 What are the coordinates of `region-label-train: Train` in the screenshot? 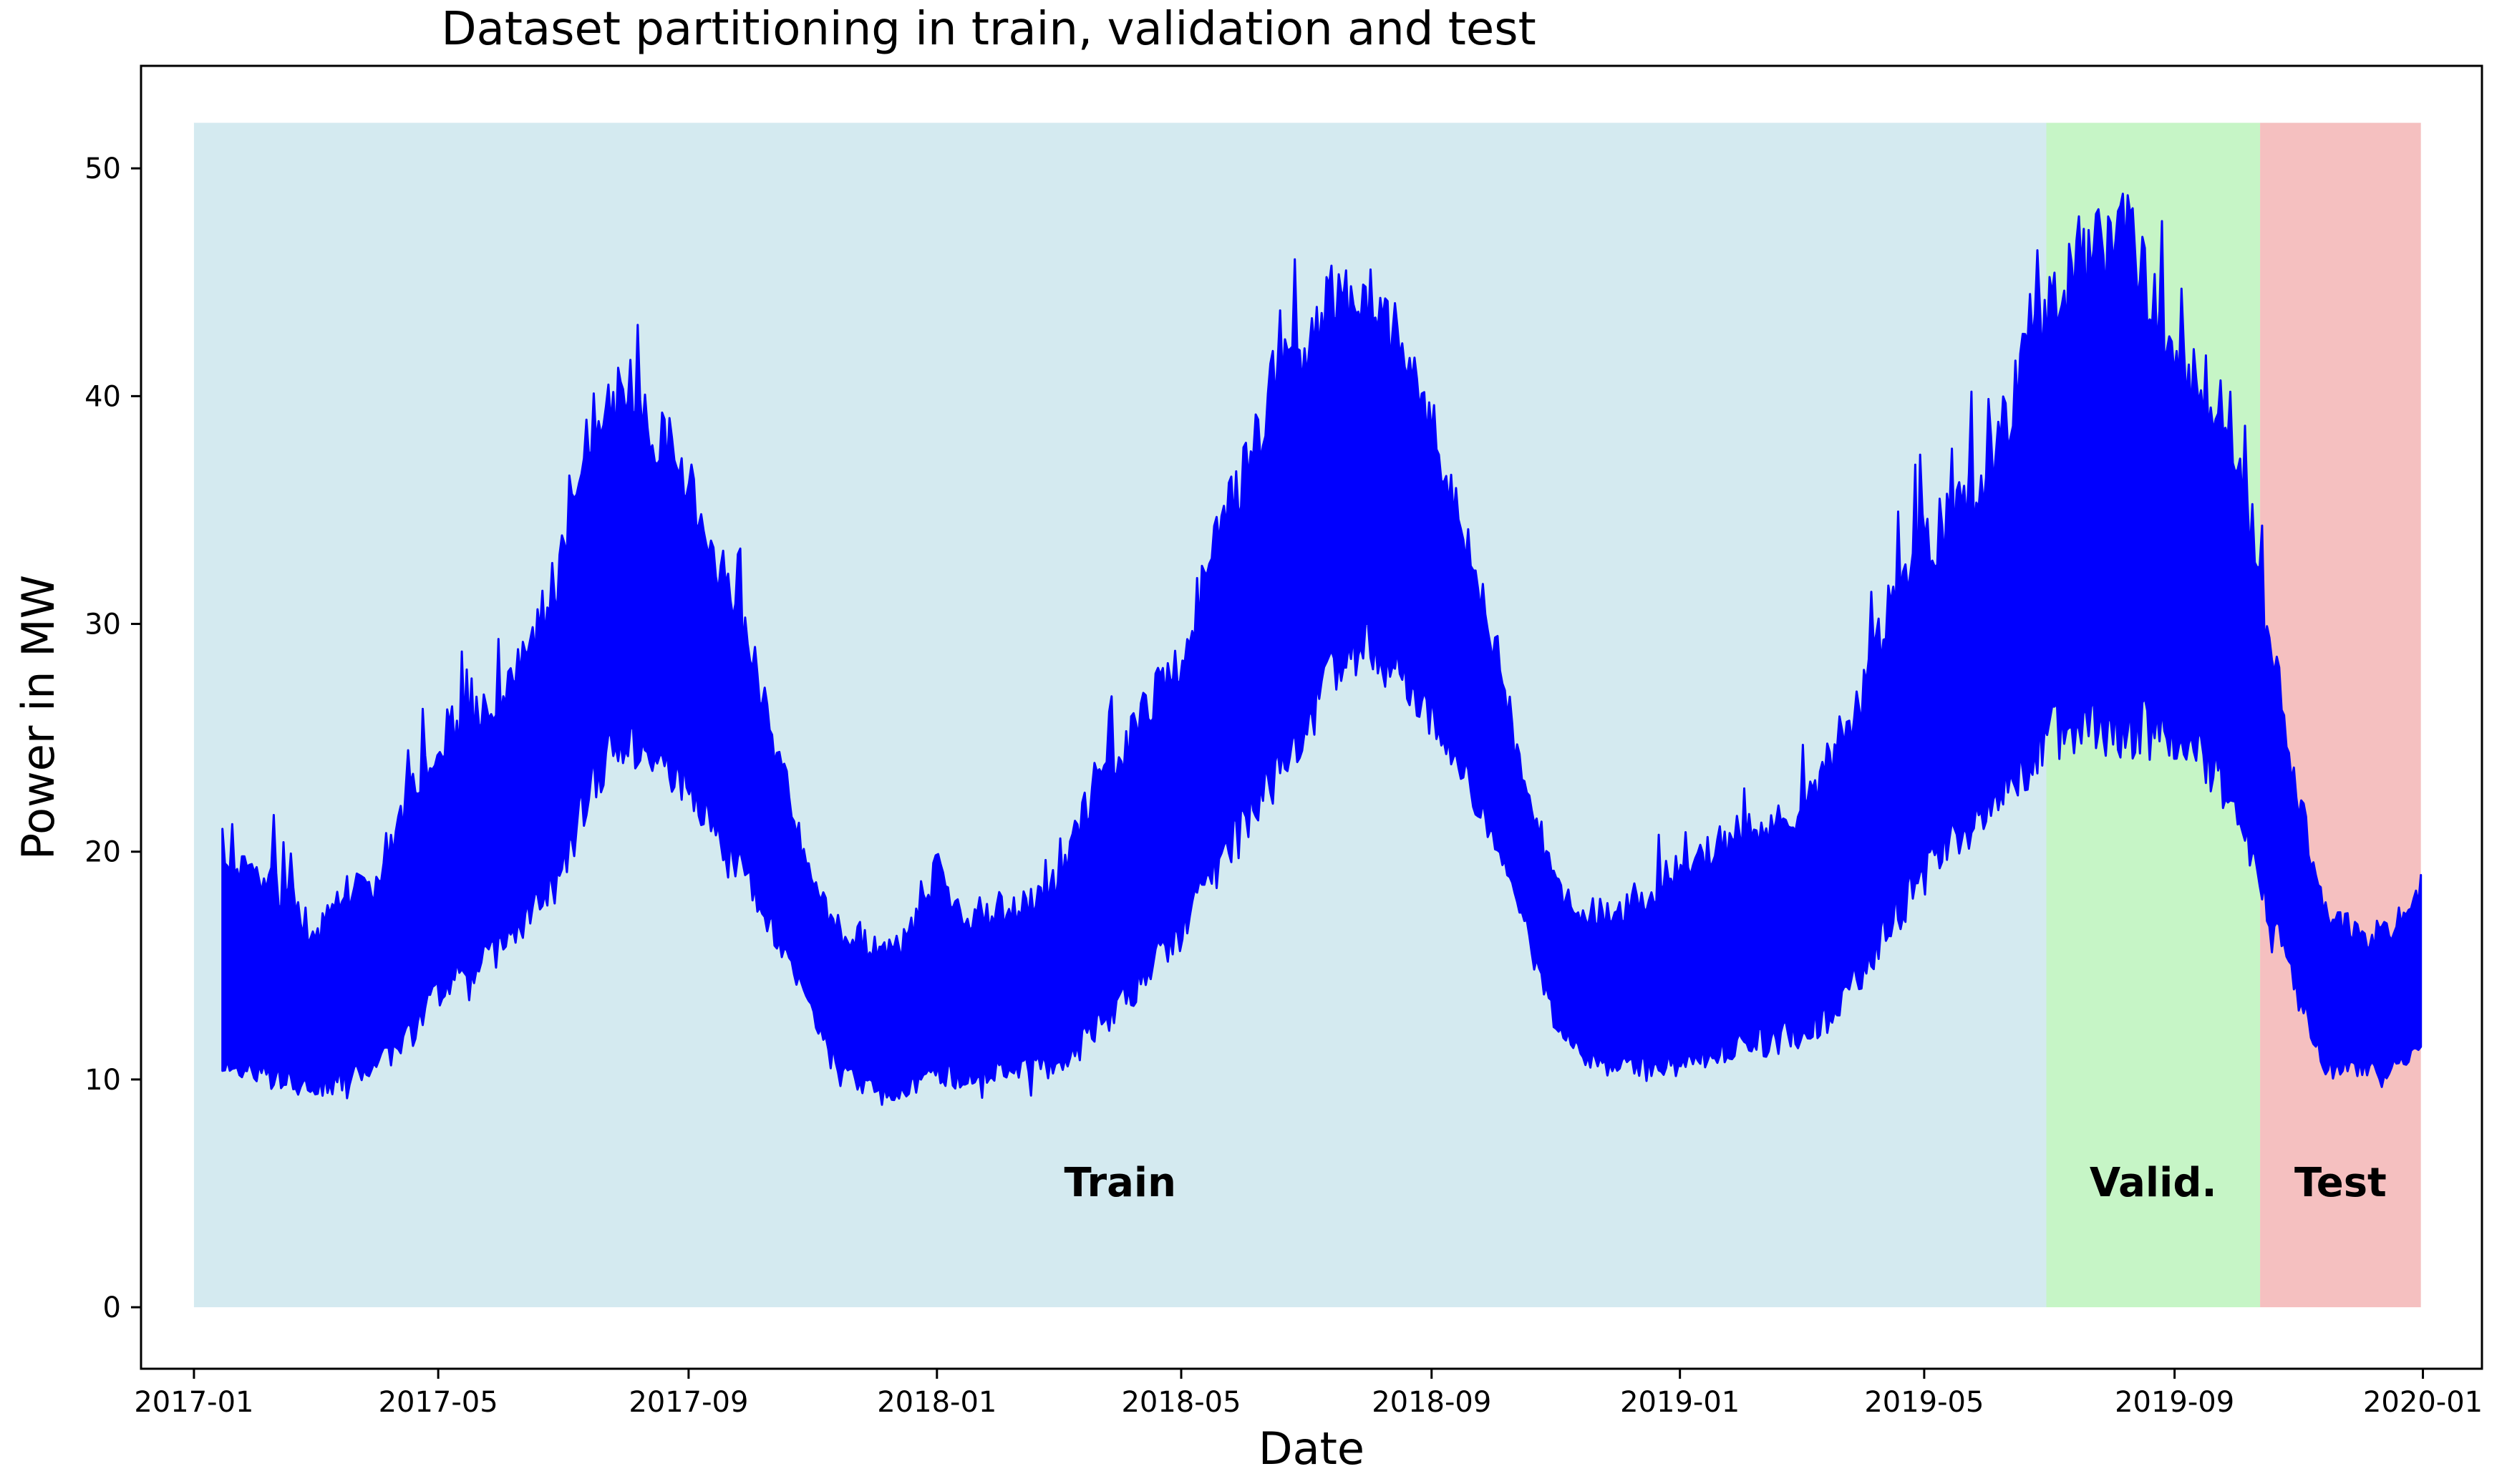 It's located at (1120, 1183).